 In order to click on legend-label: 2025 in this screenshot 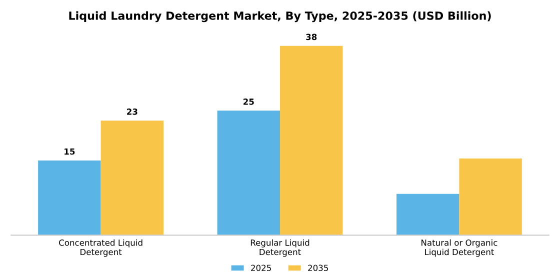, I will do `click(261, 268)`.